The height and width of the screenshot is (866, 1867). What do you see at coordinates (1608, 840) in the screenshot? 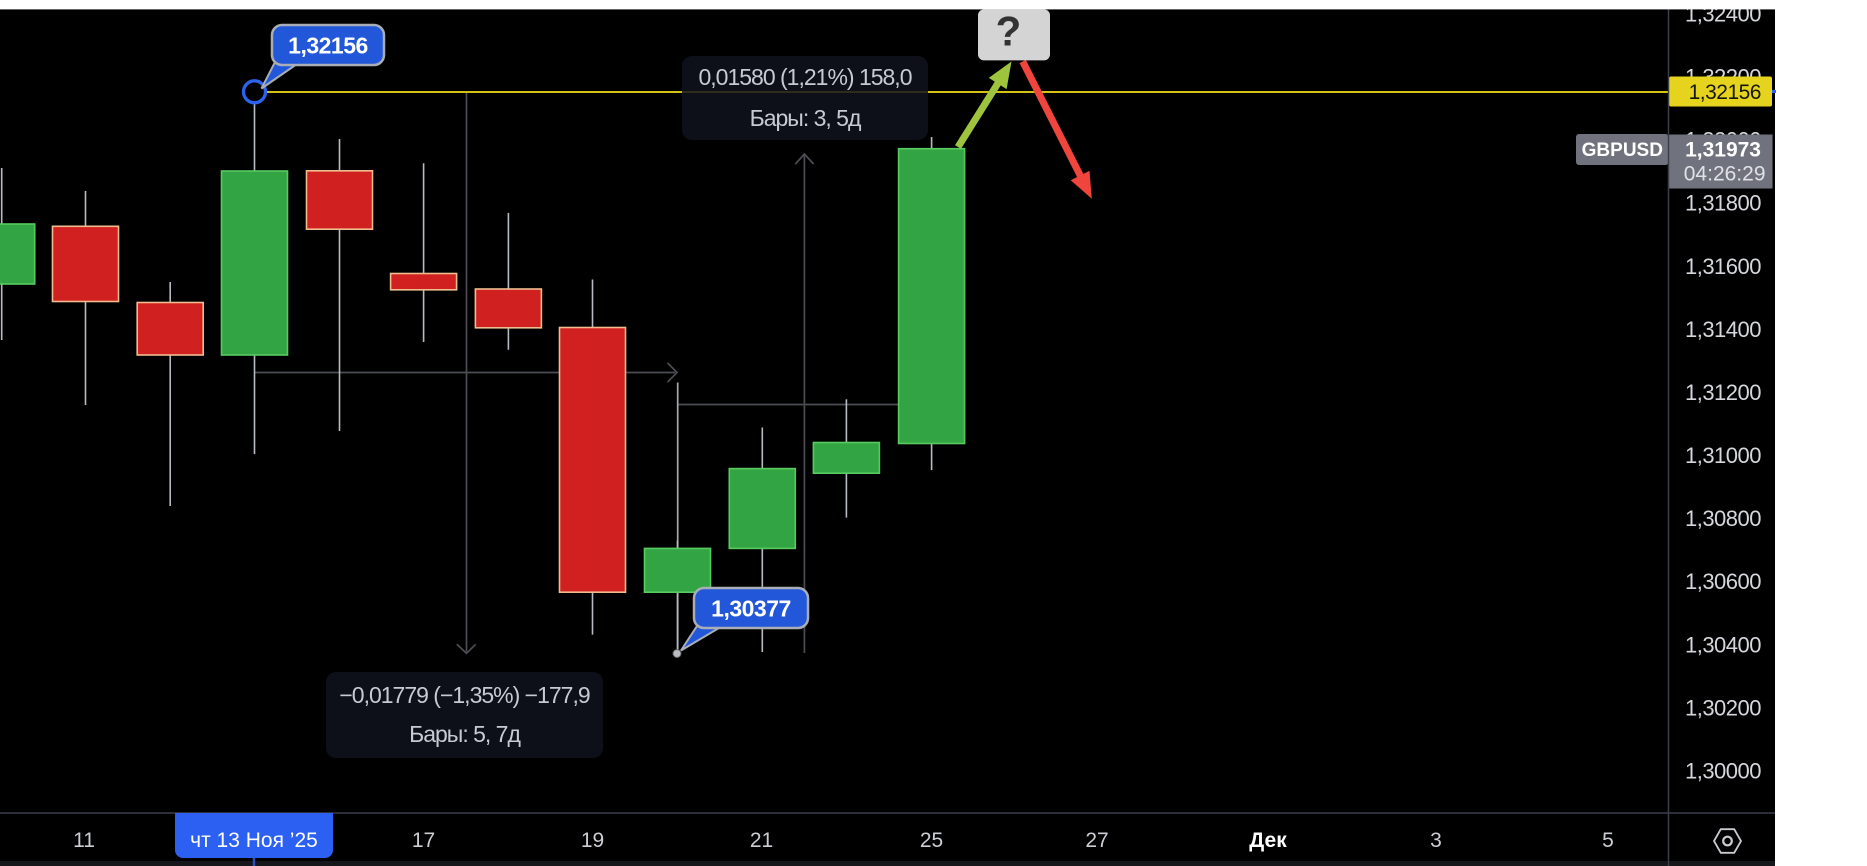
I see `svg-text: 5` at bounding box center [1608, 840].